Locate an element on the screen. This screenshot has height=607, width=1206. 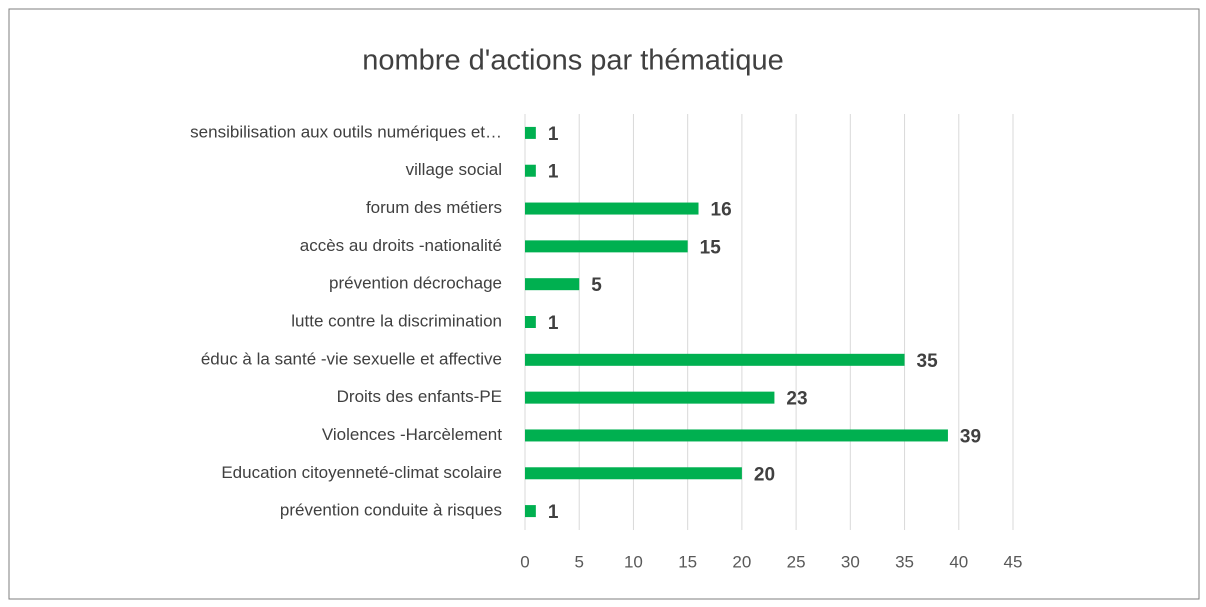
y-tick-label: village social is located at coordinates (454, 169).